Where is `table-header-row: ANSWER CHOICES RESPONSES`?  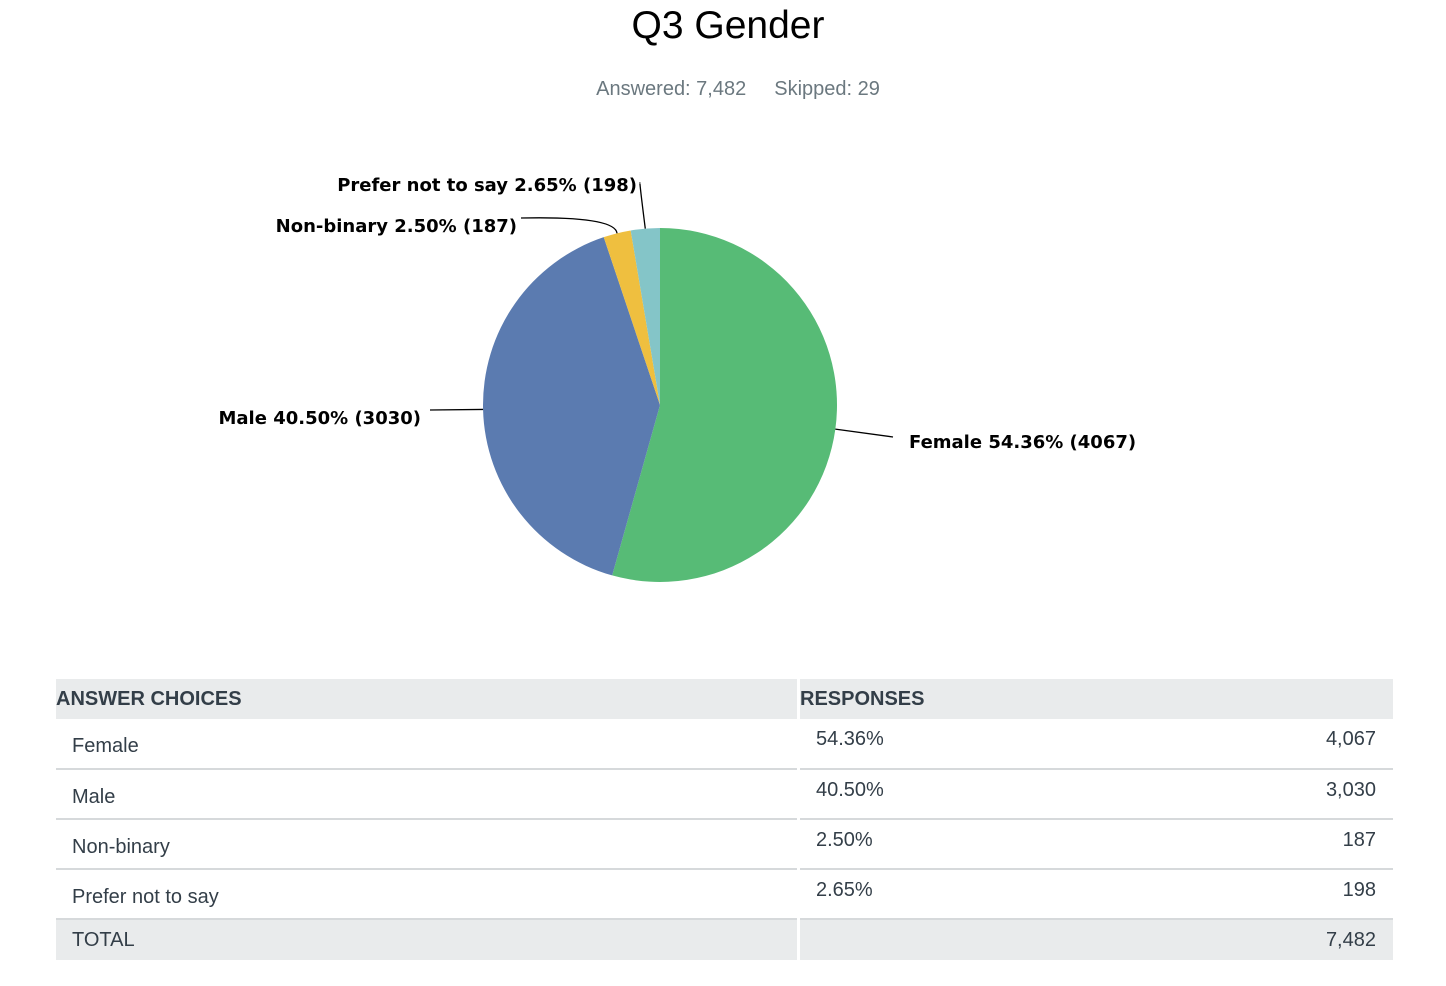 table-header-row: ANSWER CHOICES RESPONSES is located at coordinates (724, 699).